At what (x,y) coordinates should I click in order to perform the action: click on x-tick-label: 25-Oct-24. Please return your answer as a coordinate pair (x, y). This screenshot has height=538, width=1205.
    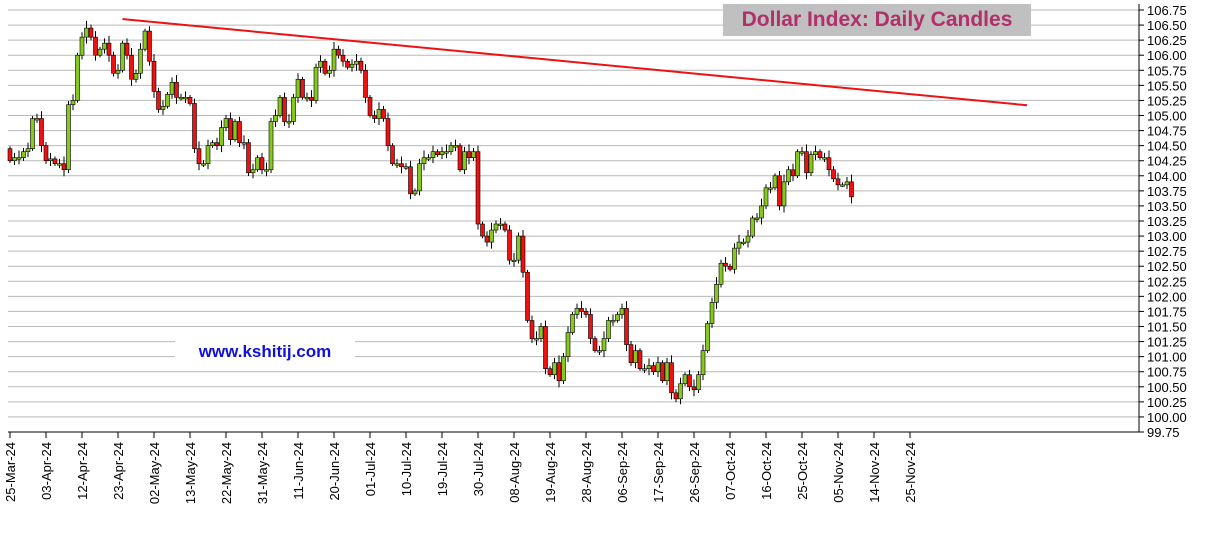
    Looking at the image, I should click on (802, 471).